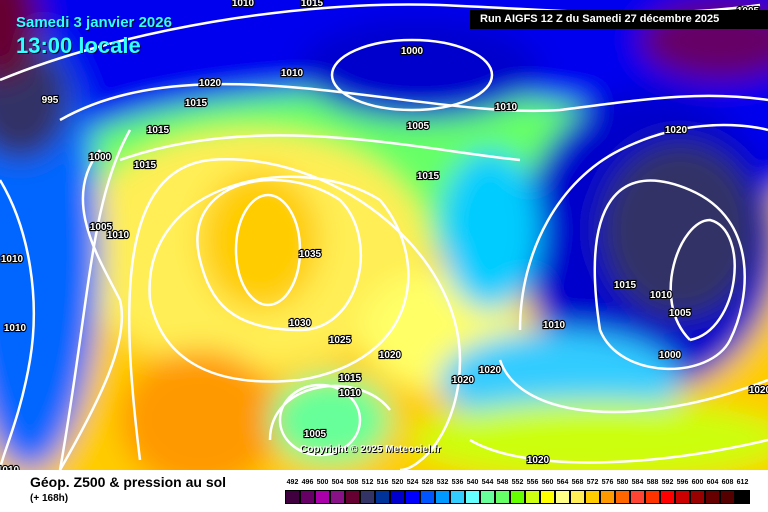 Image resolution: width=768 pixels, height=512 pixels. What do you see at coordinates (50, 100) in the screenshot?
I see `isobar-label: 995` at bounding box center [50, 100].